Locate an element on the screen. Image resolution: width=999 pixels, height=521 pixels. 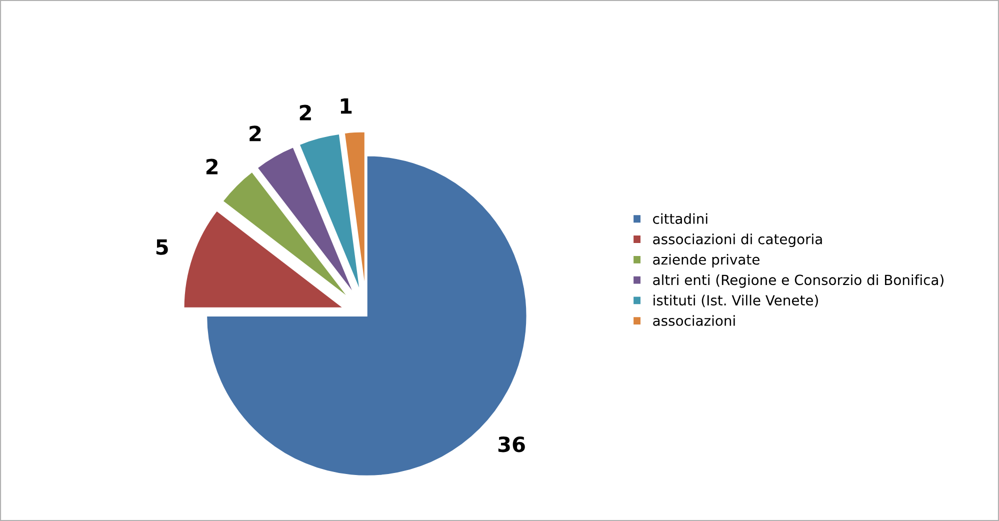
data-label: 1 is located at coordinates (346, 106).